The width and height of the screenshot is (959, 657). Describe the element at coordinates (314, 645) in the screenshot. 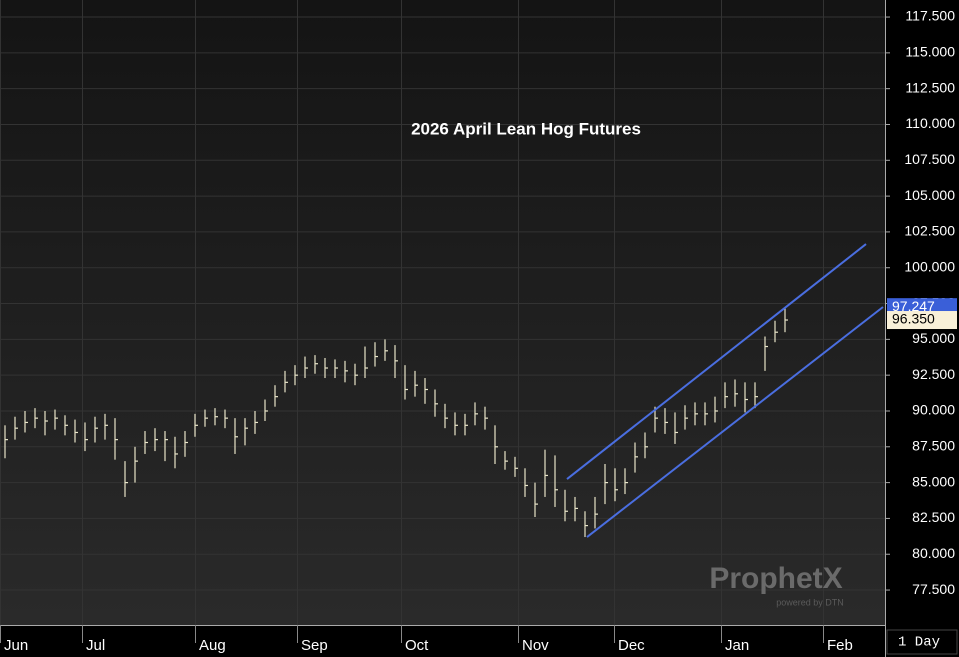

I see `x-tick-label: Sep` at that location.